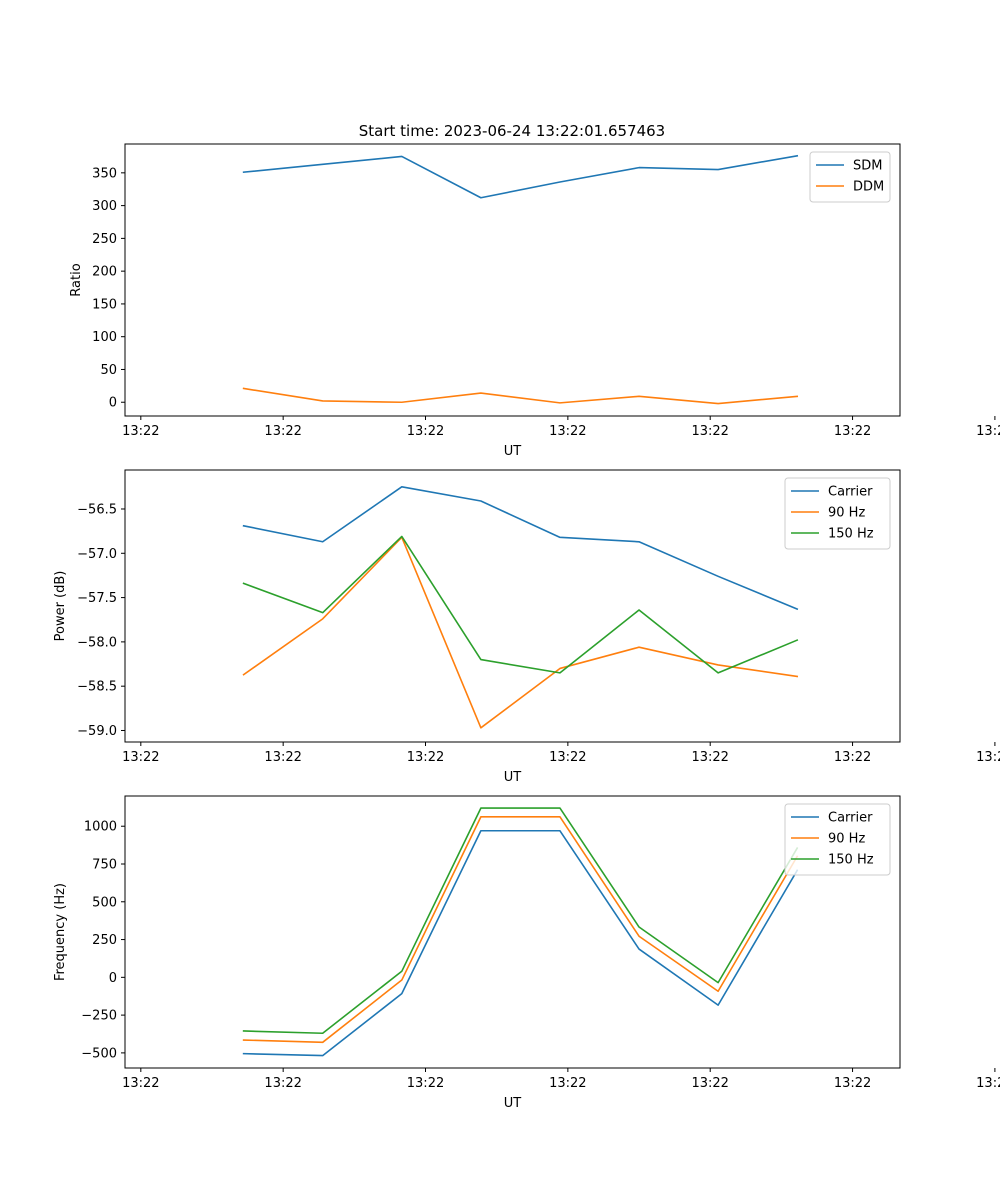 The width and height of the screenshot is (1000, 1200). What do you see at coordinates (520, 396) in the screenshot?
I see `series-line-ddm` at bounding box center [520, 396].